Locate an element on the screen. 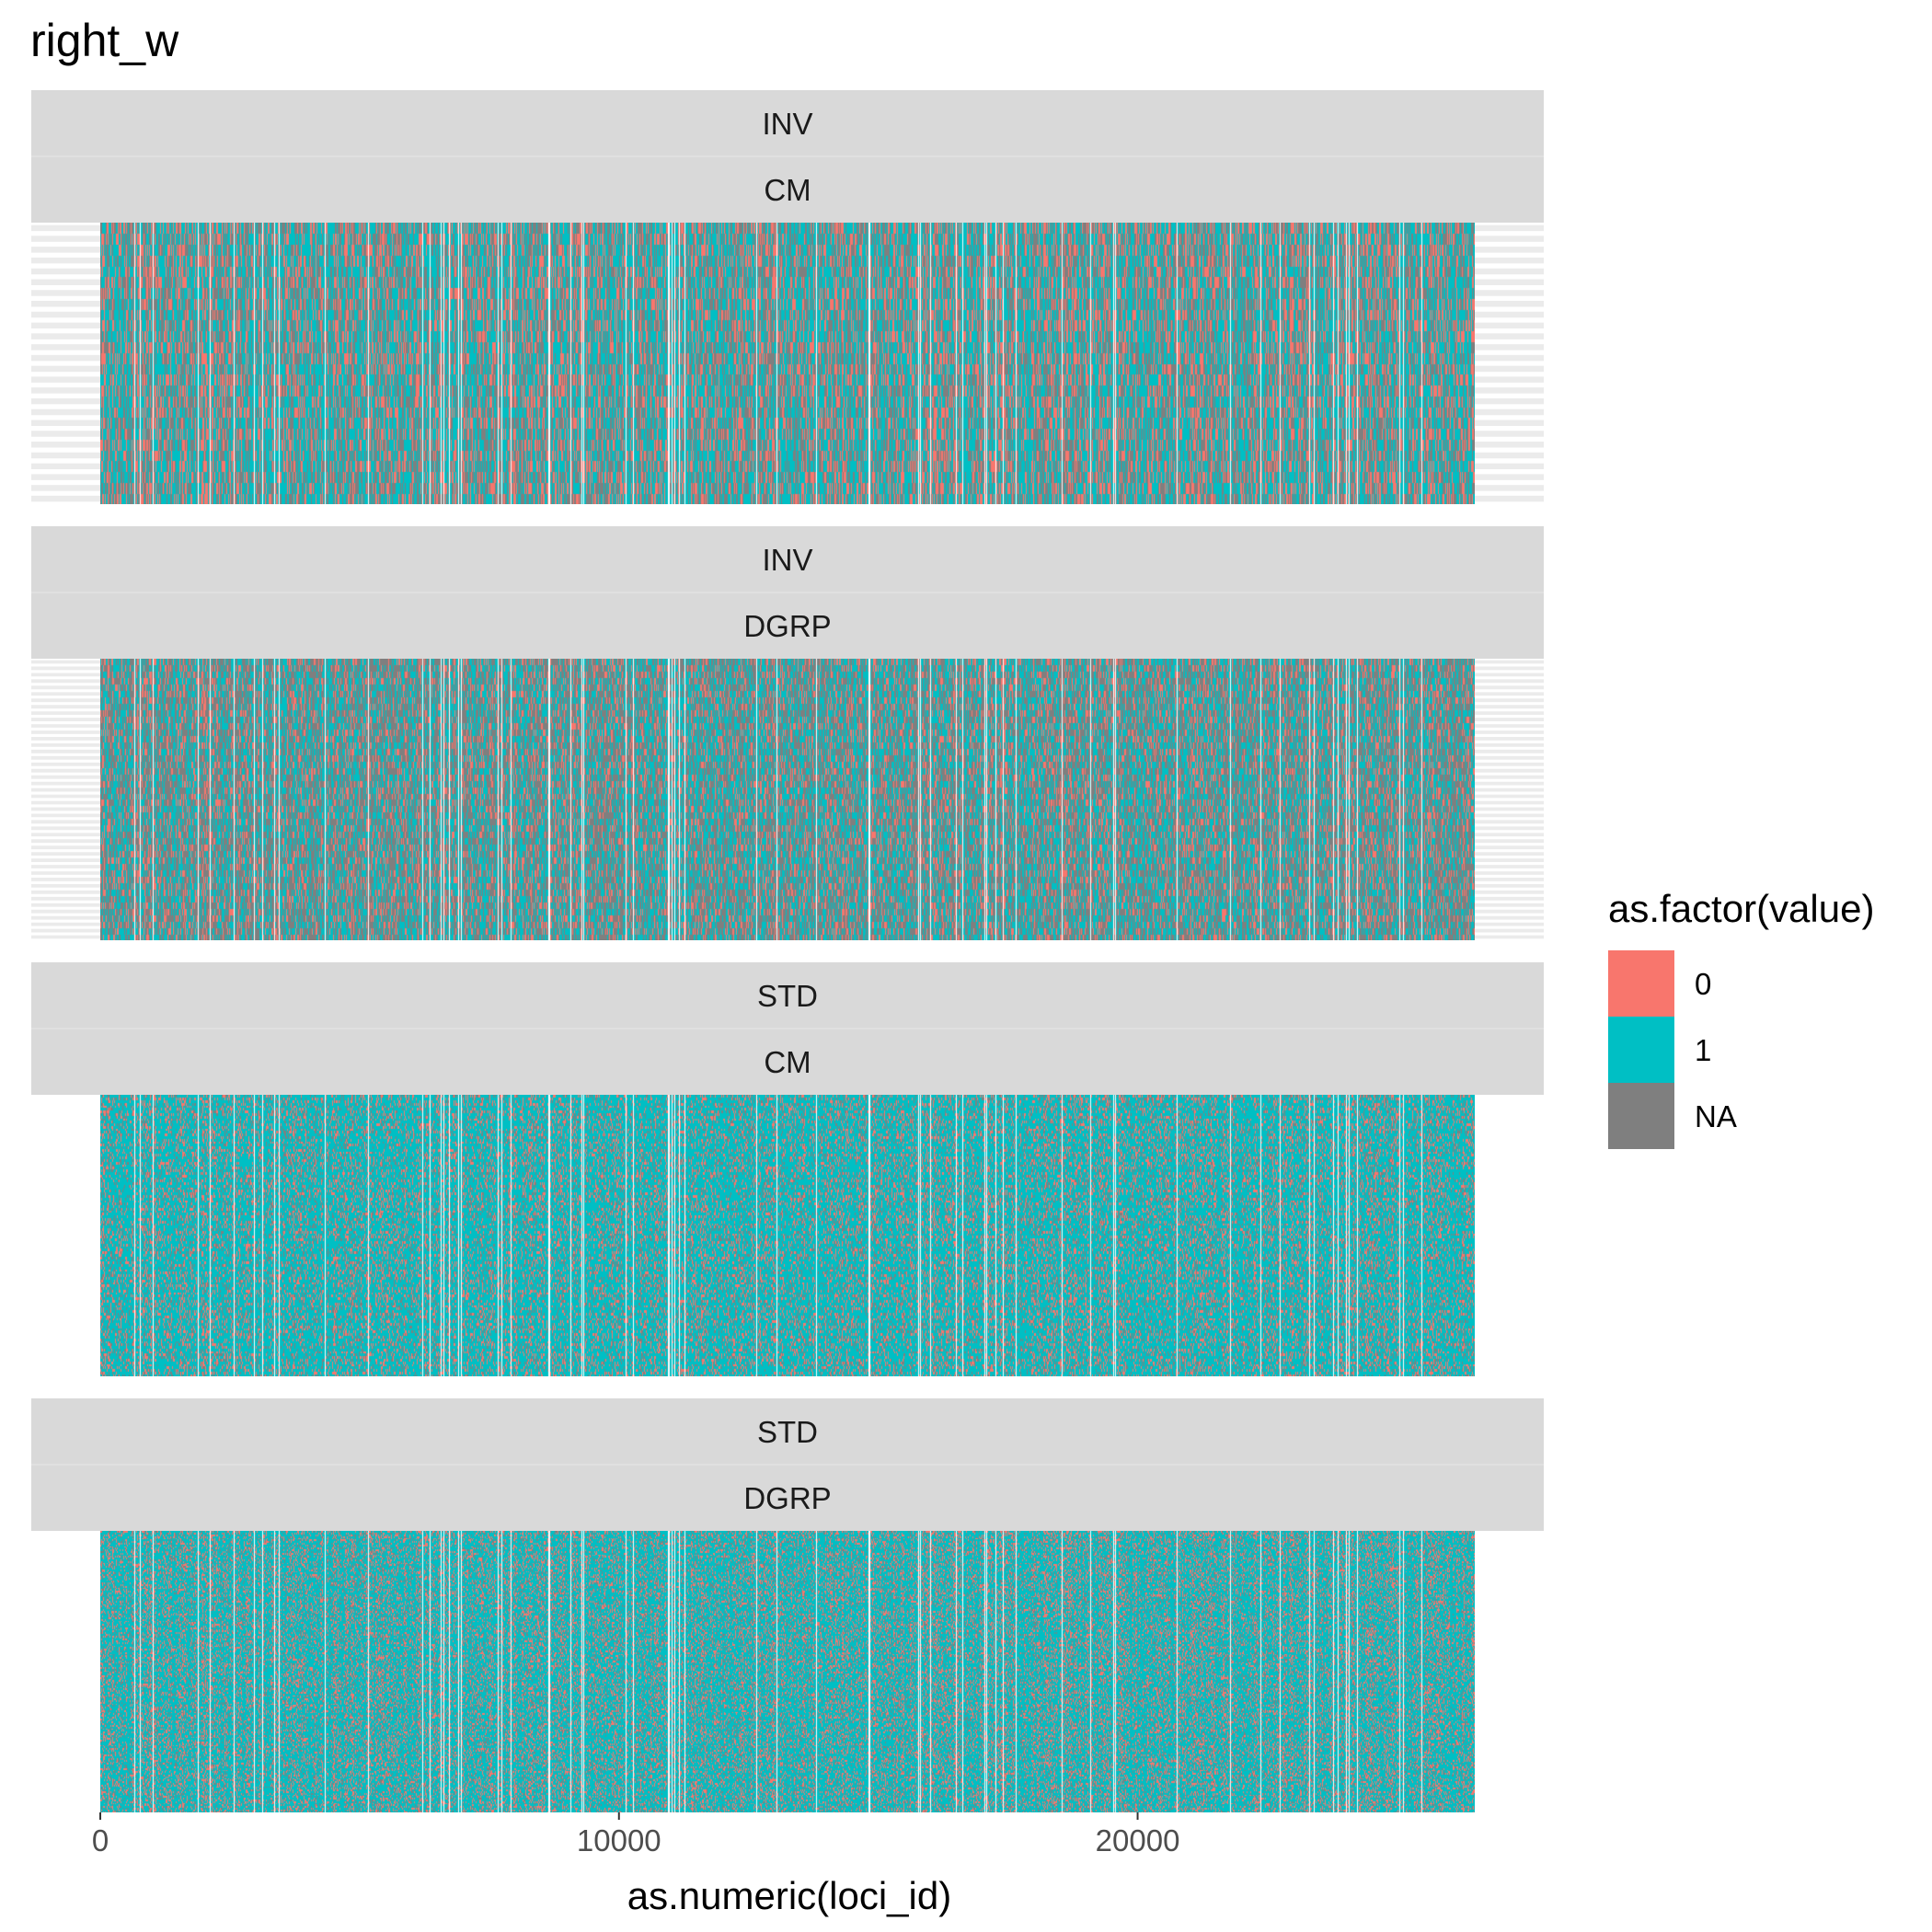 Image resolution: width=1932 pixels, height=1932 pixels. legend-title: as.factor(value) is located at coordinates (1741, 908).